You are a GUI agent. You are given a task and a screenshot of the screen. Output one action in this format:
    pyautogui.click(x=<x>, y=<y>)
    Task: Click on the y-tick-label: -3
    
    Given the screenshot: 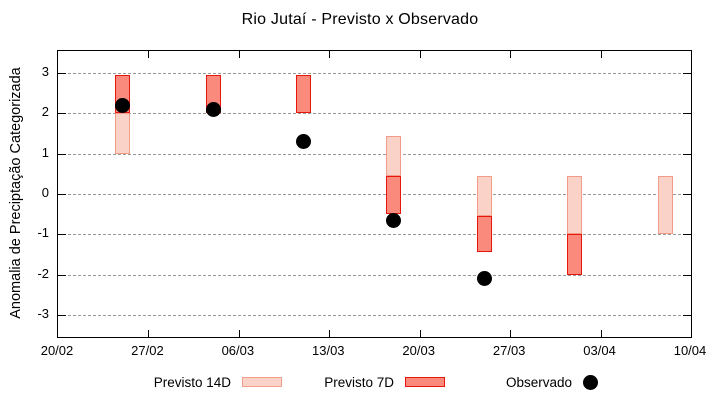 What is the action you would take?
    pyautogui.click(x=43, y=313)
    